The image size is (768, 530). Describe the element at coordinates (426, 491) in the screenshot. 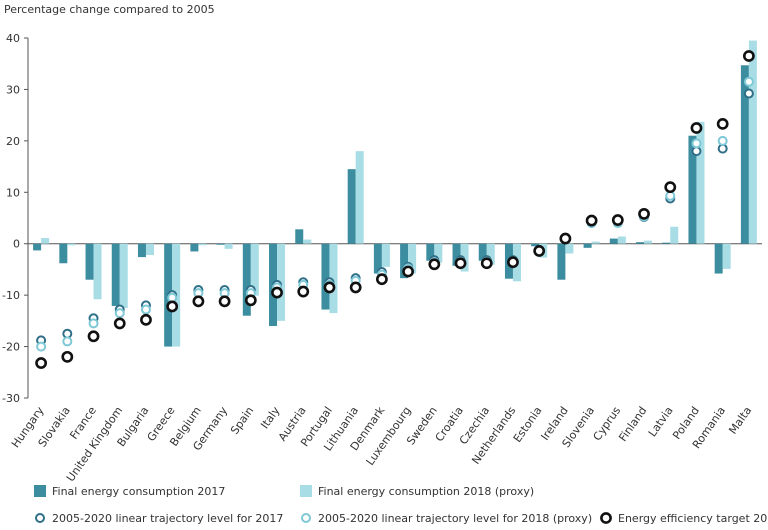

I see `legend-label: Final energy consumption 2018 (proxy)` at that location.